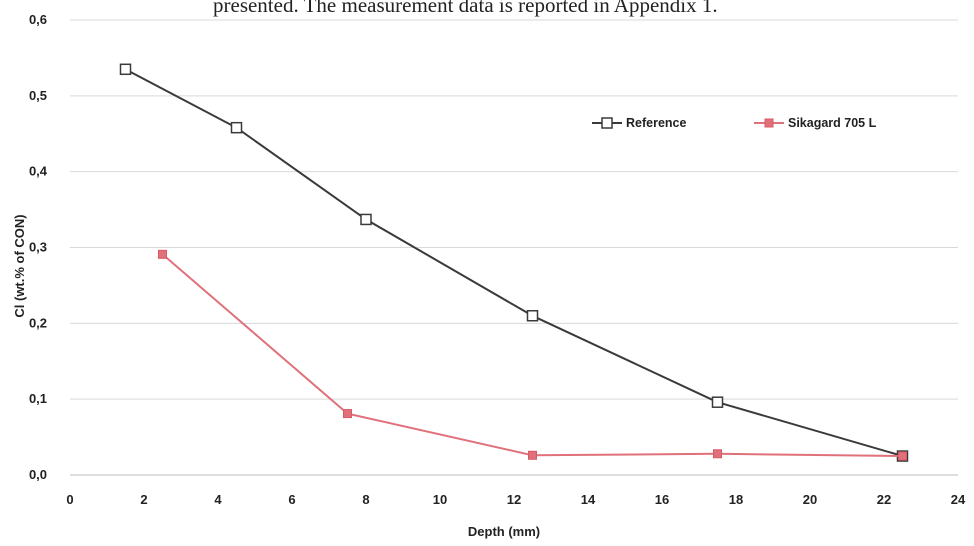  Describe the element at coordinates (884, 499) in the screenshot. I see `x-tick-label: 22` at that location.